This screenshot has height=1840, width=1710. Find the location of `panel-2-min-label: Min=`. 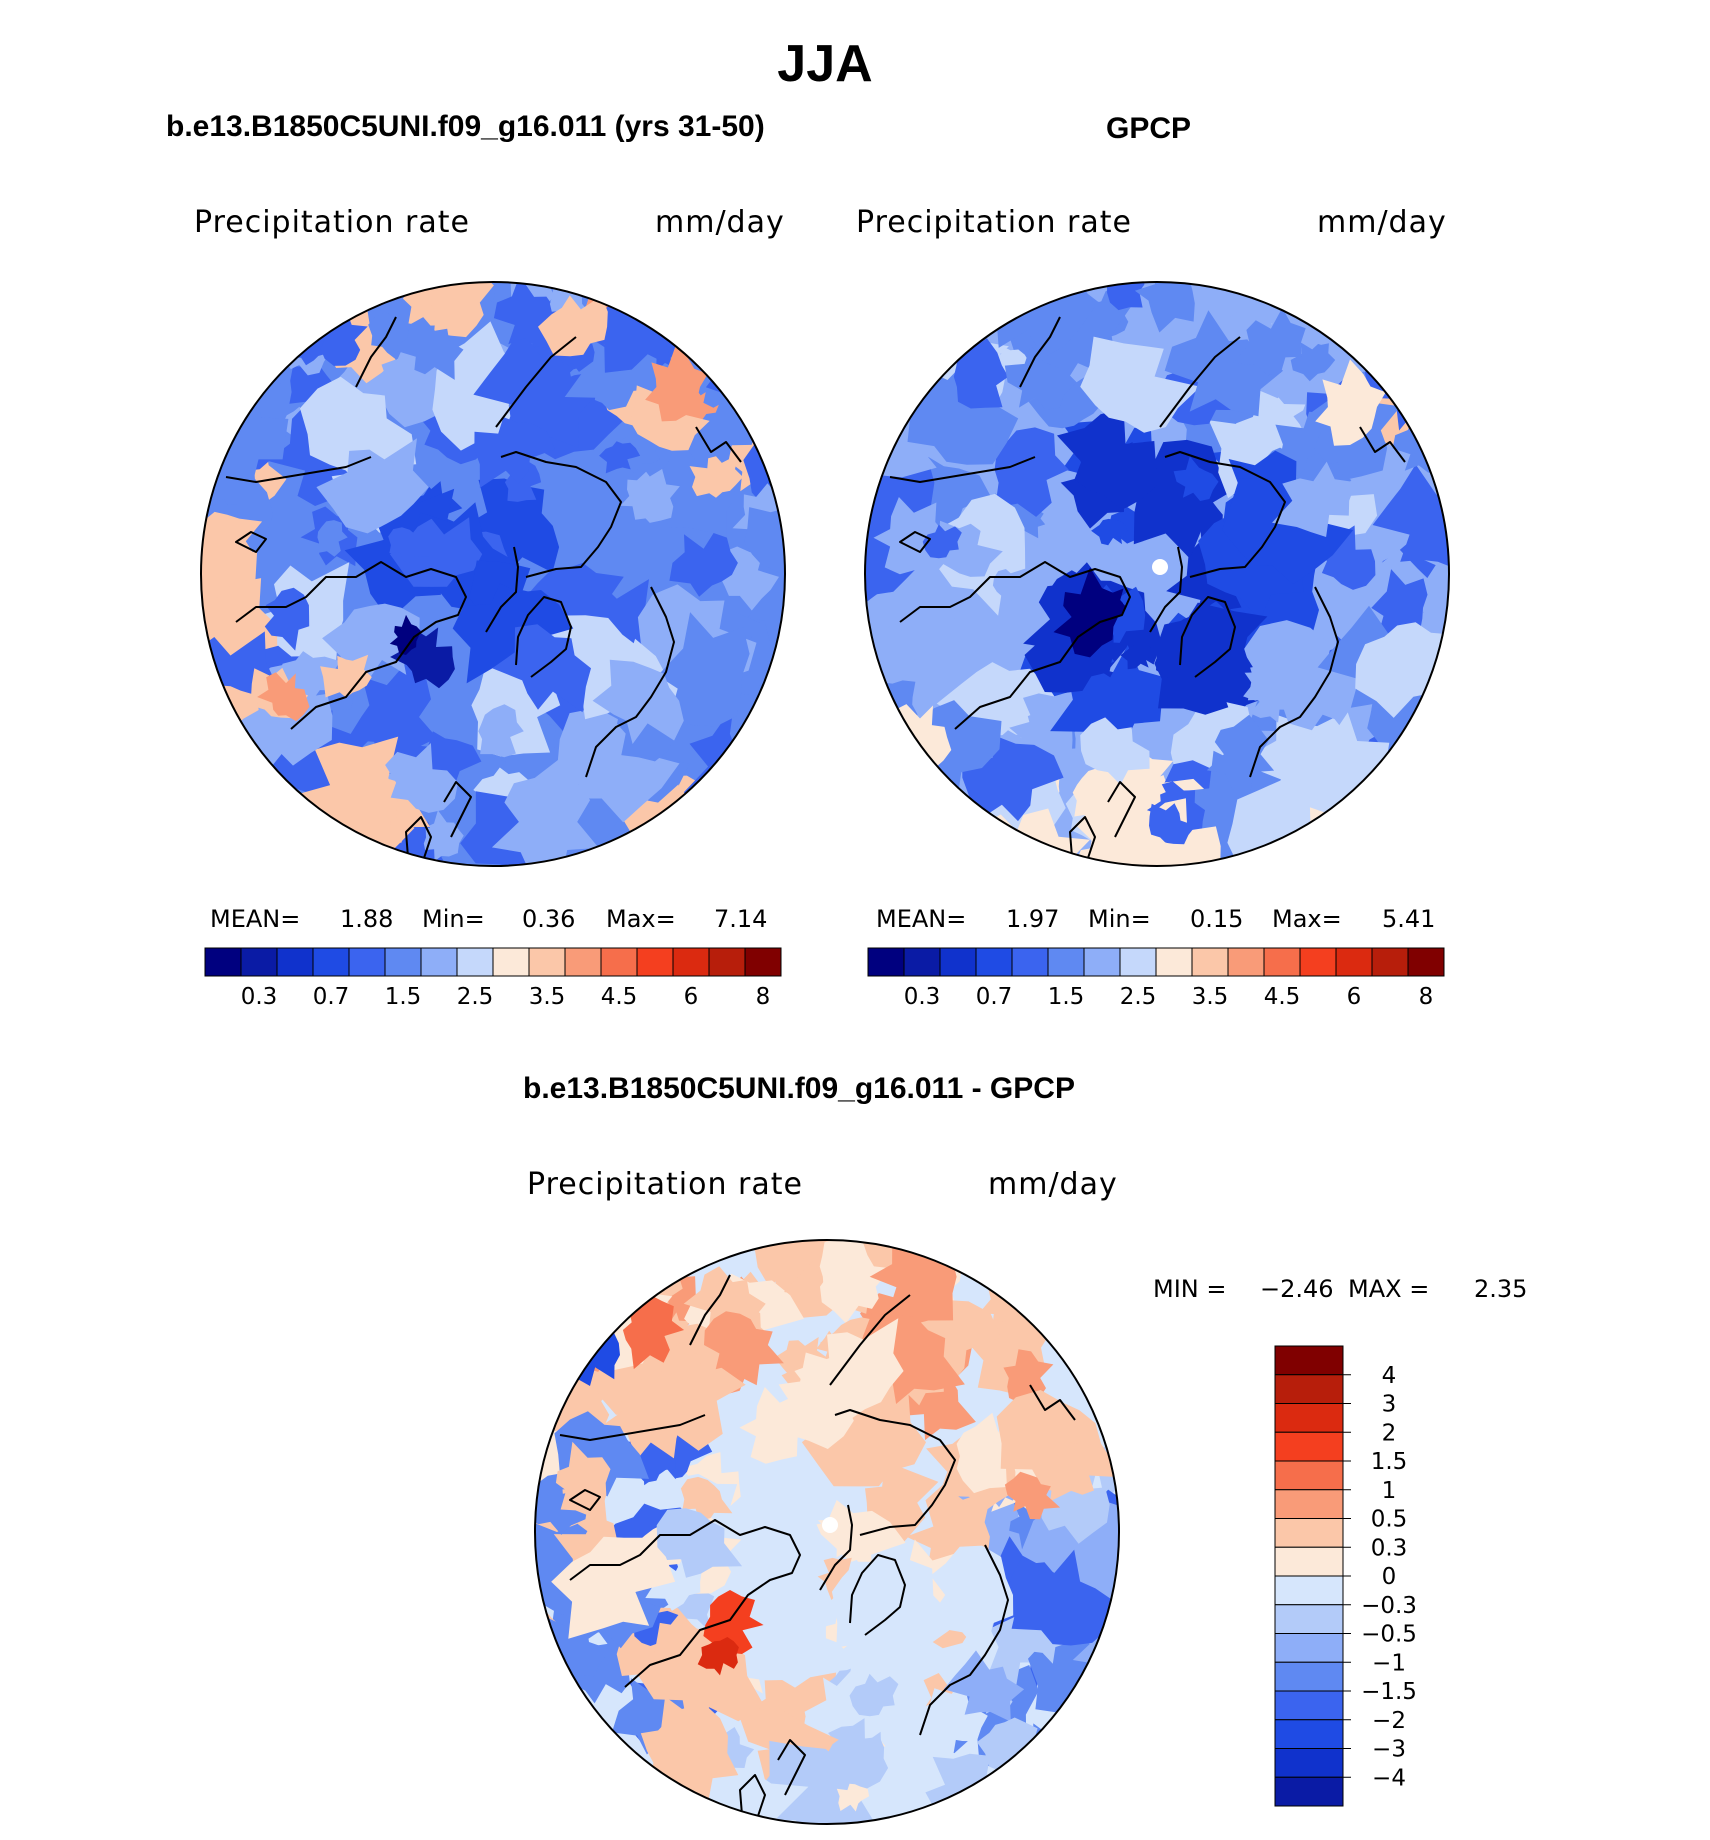

panel-2-min-label: Min= is located at coordinates (1119, 919).